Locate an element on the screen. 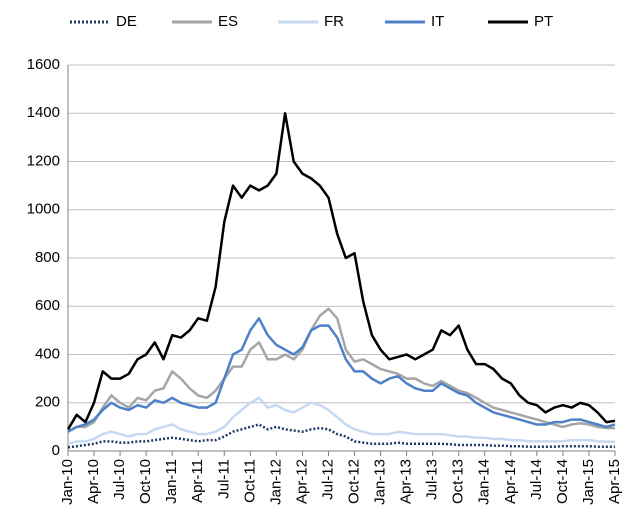 Image resolution: width=625 pixels, height=525 pixels. x-tick-label: Oct-13 is located at coordinates (458, 481).